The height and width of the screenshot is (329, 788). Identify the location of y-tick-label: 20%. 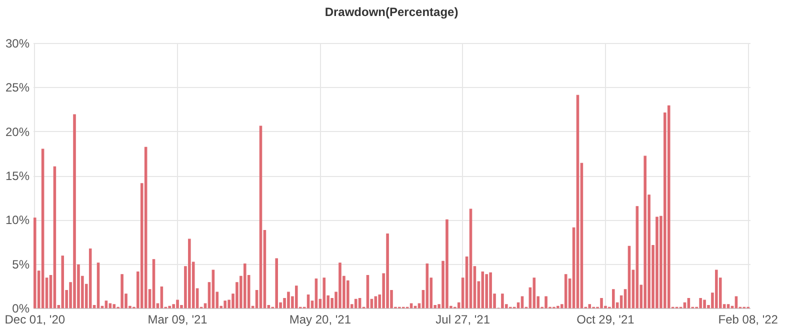
(17, 131).